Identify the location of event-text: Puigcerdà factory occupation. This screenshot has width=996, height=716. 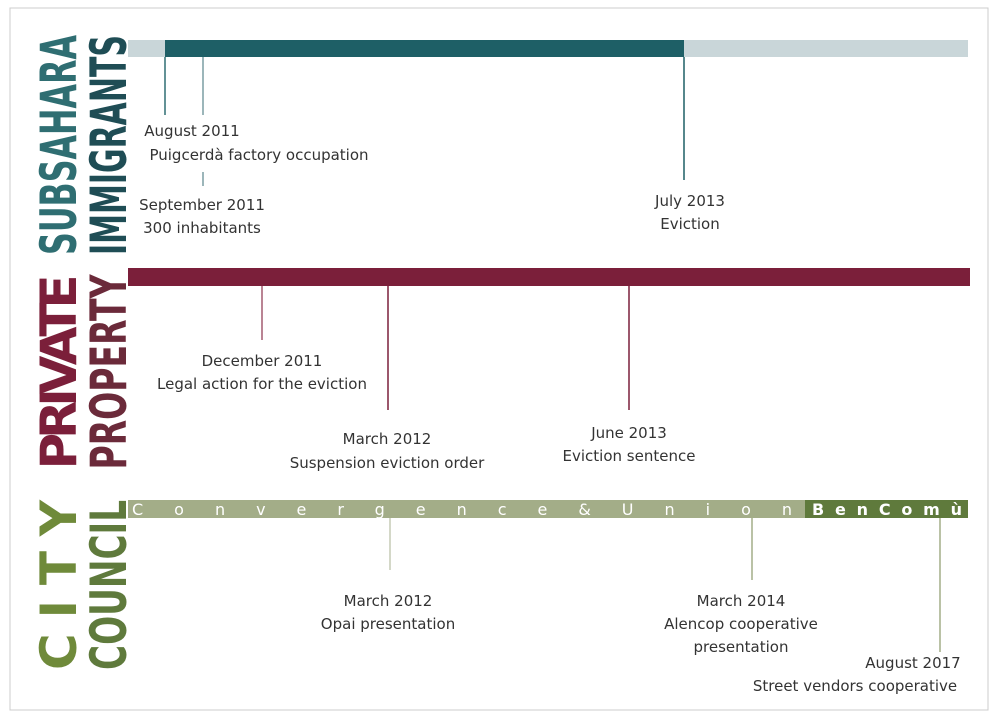
(258, 155).